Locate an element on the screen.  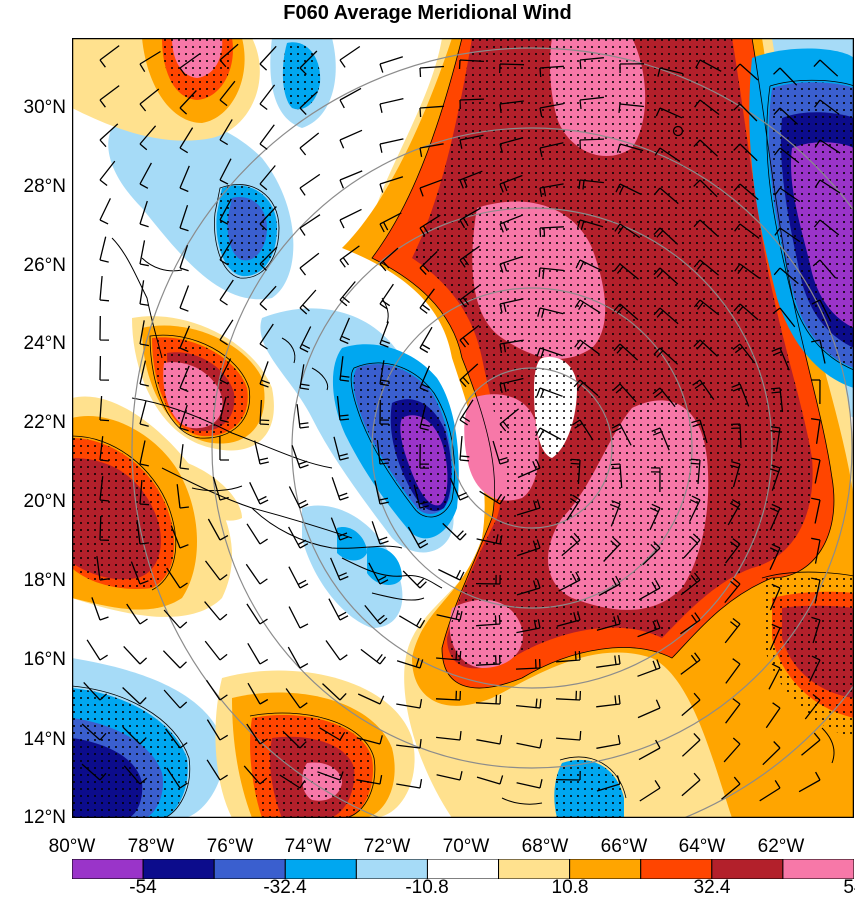
colorbar-box is located at coordinates (108, 869).